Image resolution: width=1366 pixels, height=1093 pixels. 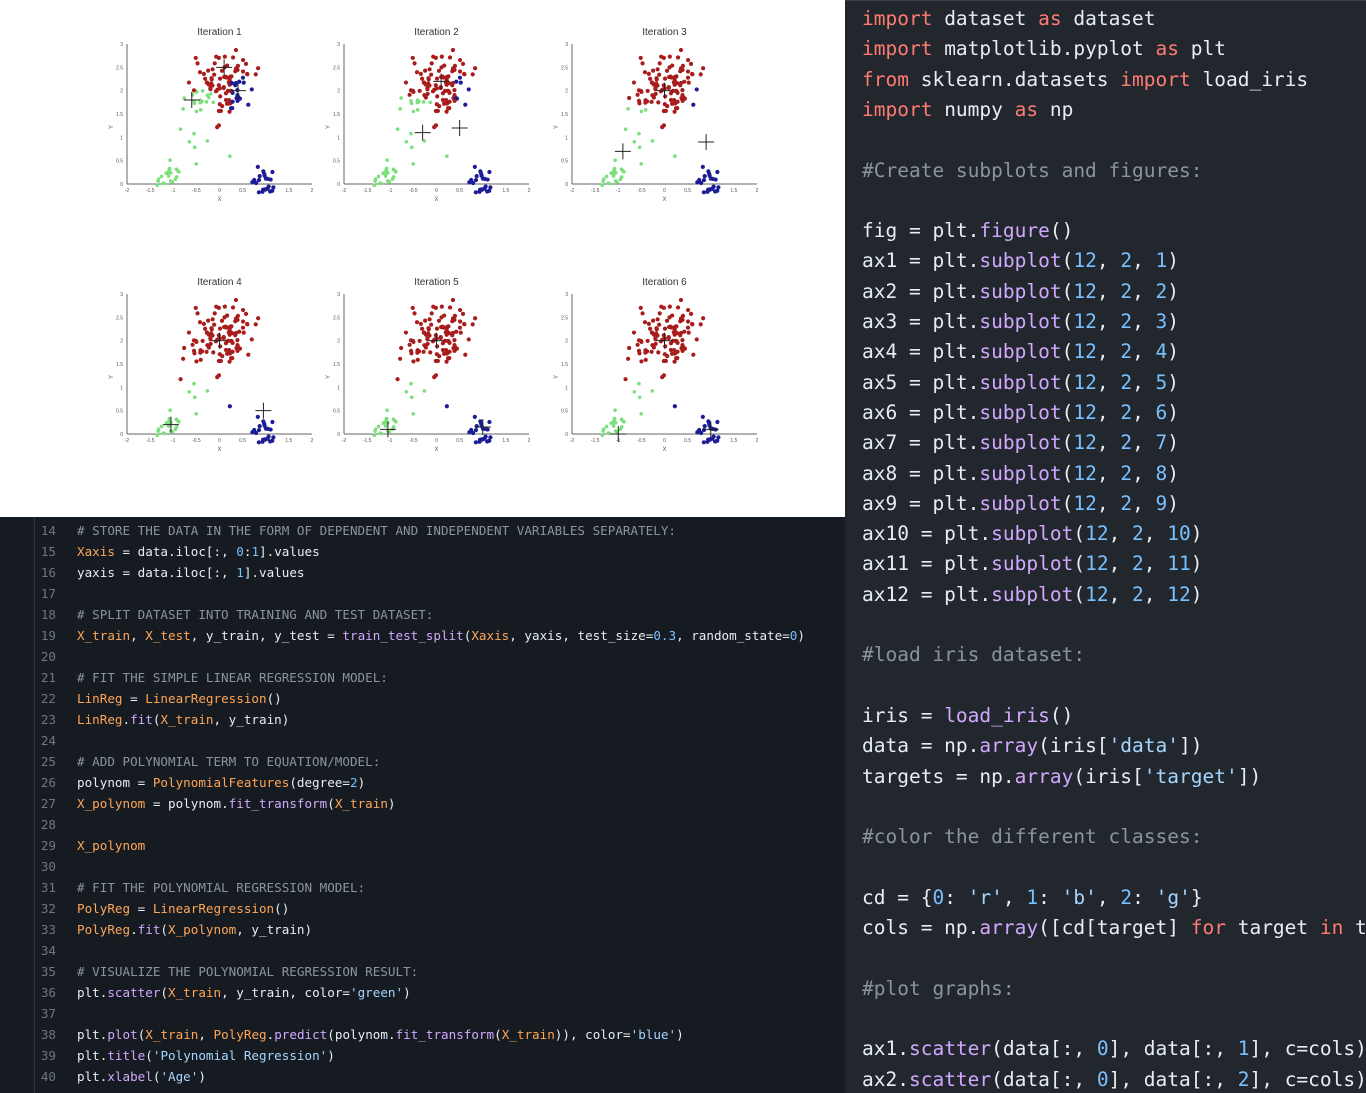 What do you see at coordinates (1085, 80) in the screenshot?
I see `code-line: from sklearn.datasets import load_iris` at bounding box center [1085, 80].